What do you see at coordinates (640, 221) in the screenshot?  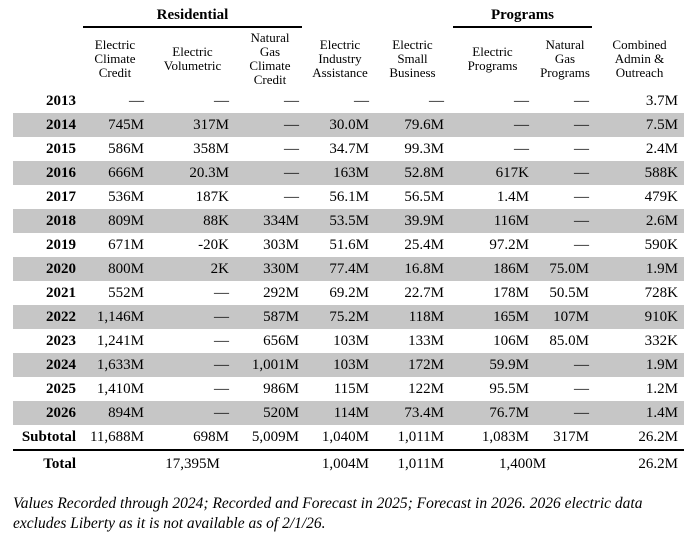 I see `table-cell: 2.6M` at bounding box center [640, 221].